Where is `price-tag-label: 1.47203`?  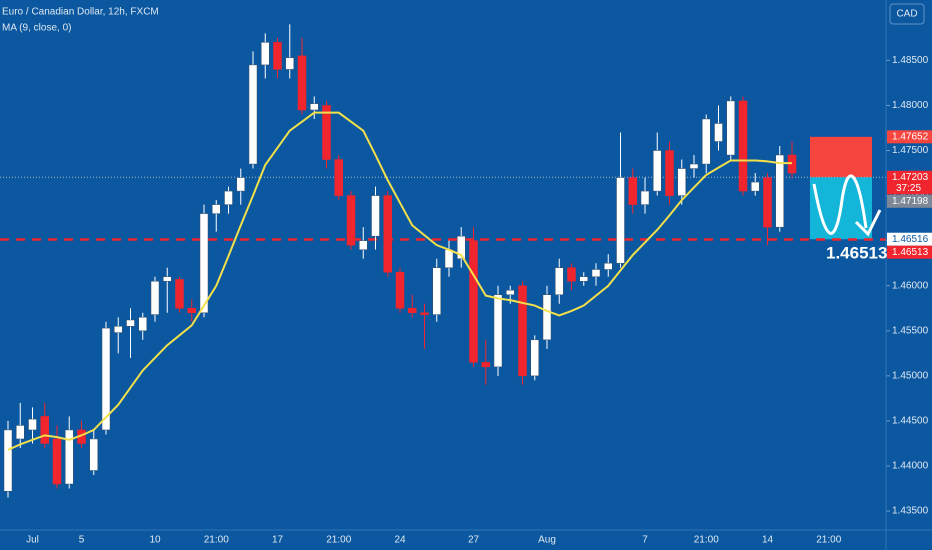
price-tag-label: 1.47203 is located at coordinates (910, 177).